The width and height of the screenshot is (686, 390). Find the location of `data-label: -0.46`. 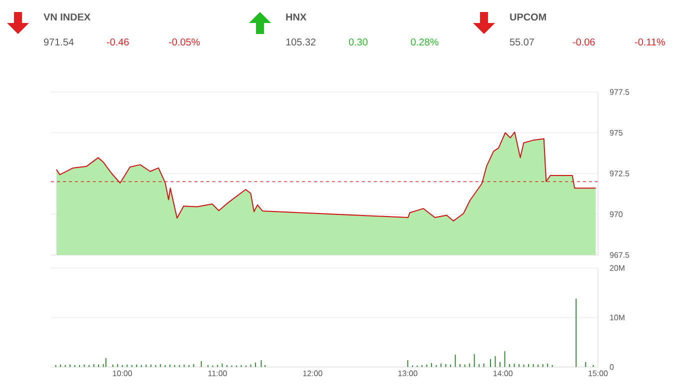

data-label: -0.46 is located at coordinates (117, 42).